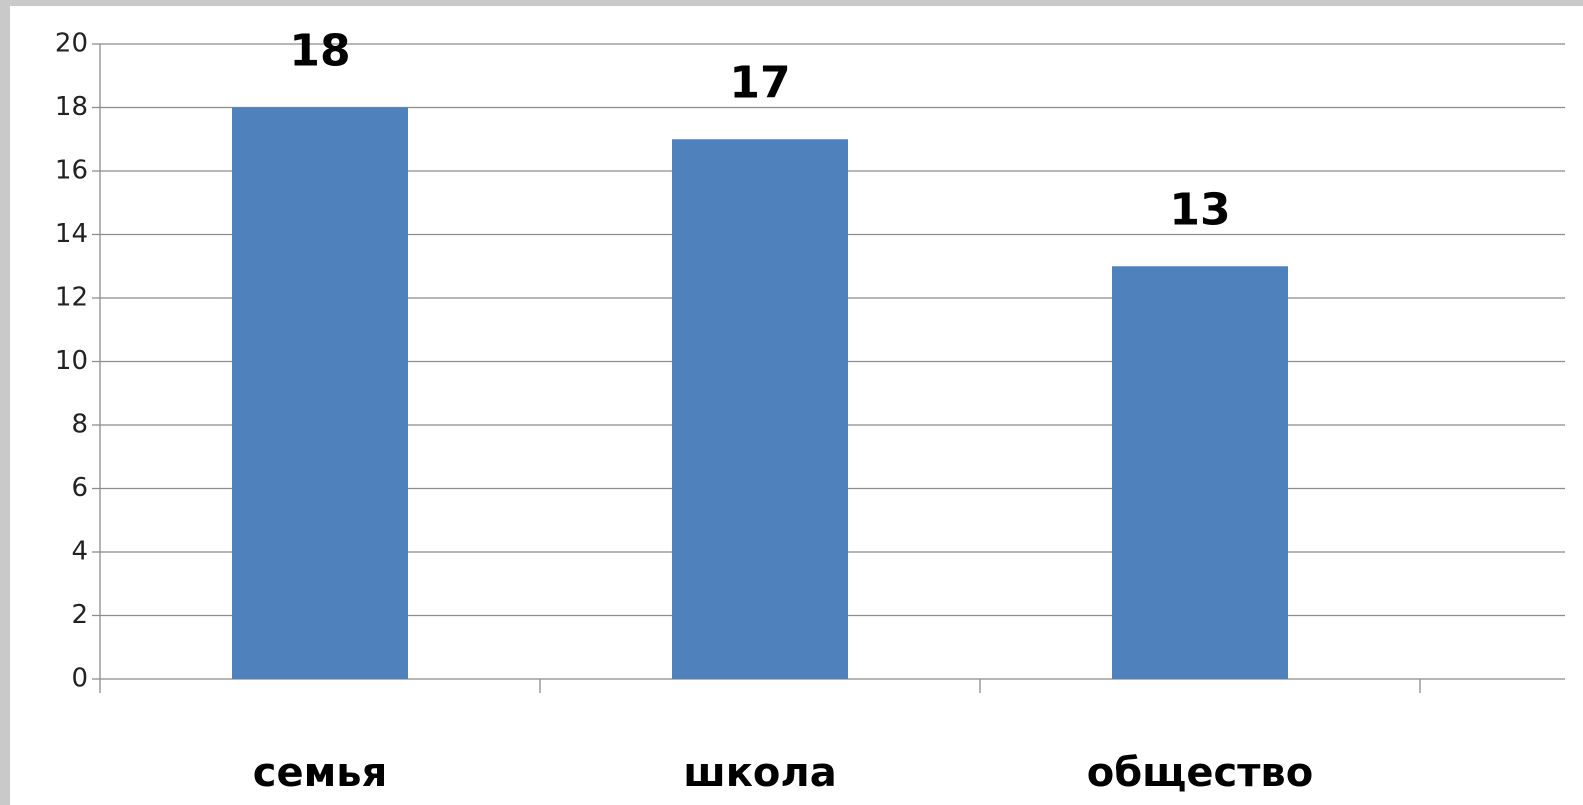 This screenshot has width=1583, height=805. Describe the element at coordinates (71, 44) in the screenshot. I see `y-tick-label: 20` at that location.